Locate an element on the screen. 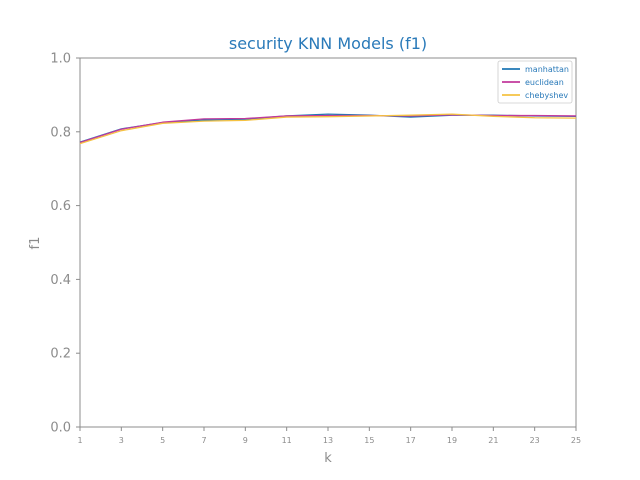 The height and width of the screenshot is (480, 640). series-line-manhattan is located at coordinates (328, 128).